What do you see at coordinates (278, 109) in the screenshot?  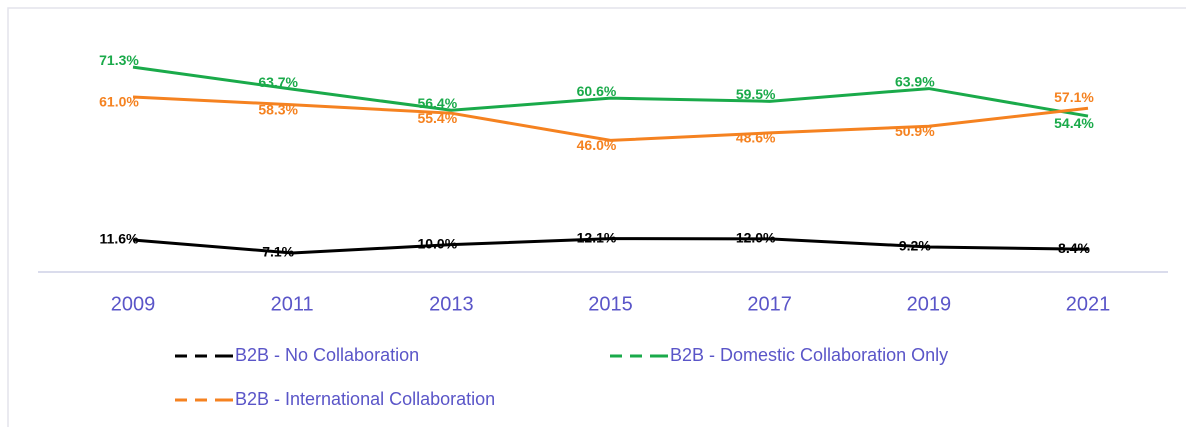 I see `data-label: 58.3%` at bounding box center [278, 109].